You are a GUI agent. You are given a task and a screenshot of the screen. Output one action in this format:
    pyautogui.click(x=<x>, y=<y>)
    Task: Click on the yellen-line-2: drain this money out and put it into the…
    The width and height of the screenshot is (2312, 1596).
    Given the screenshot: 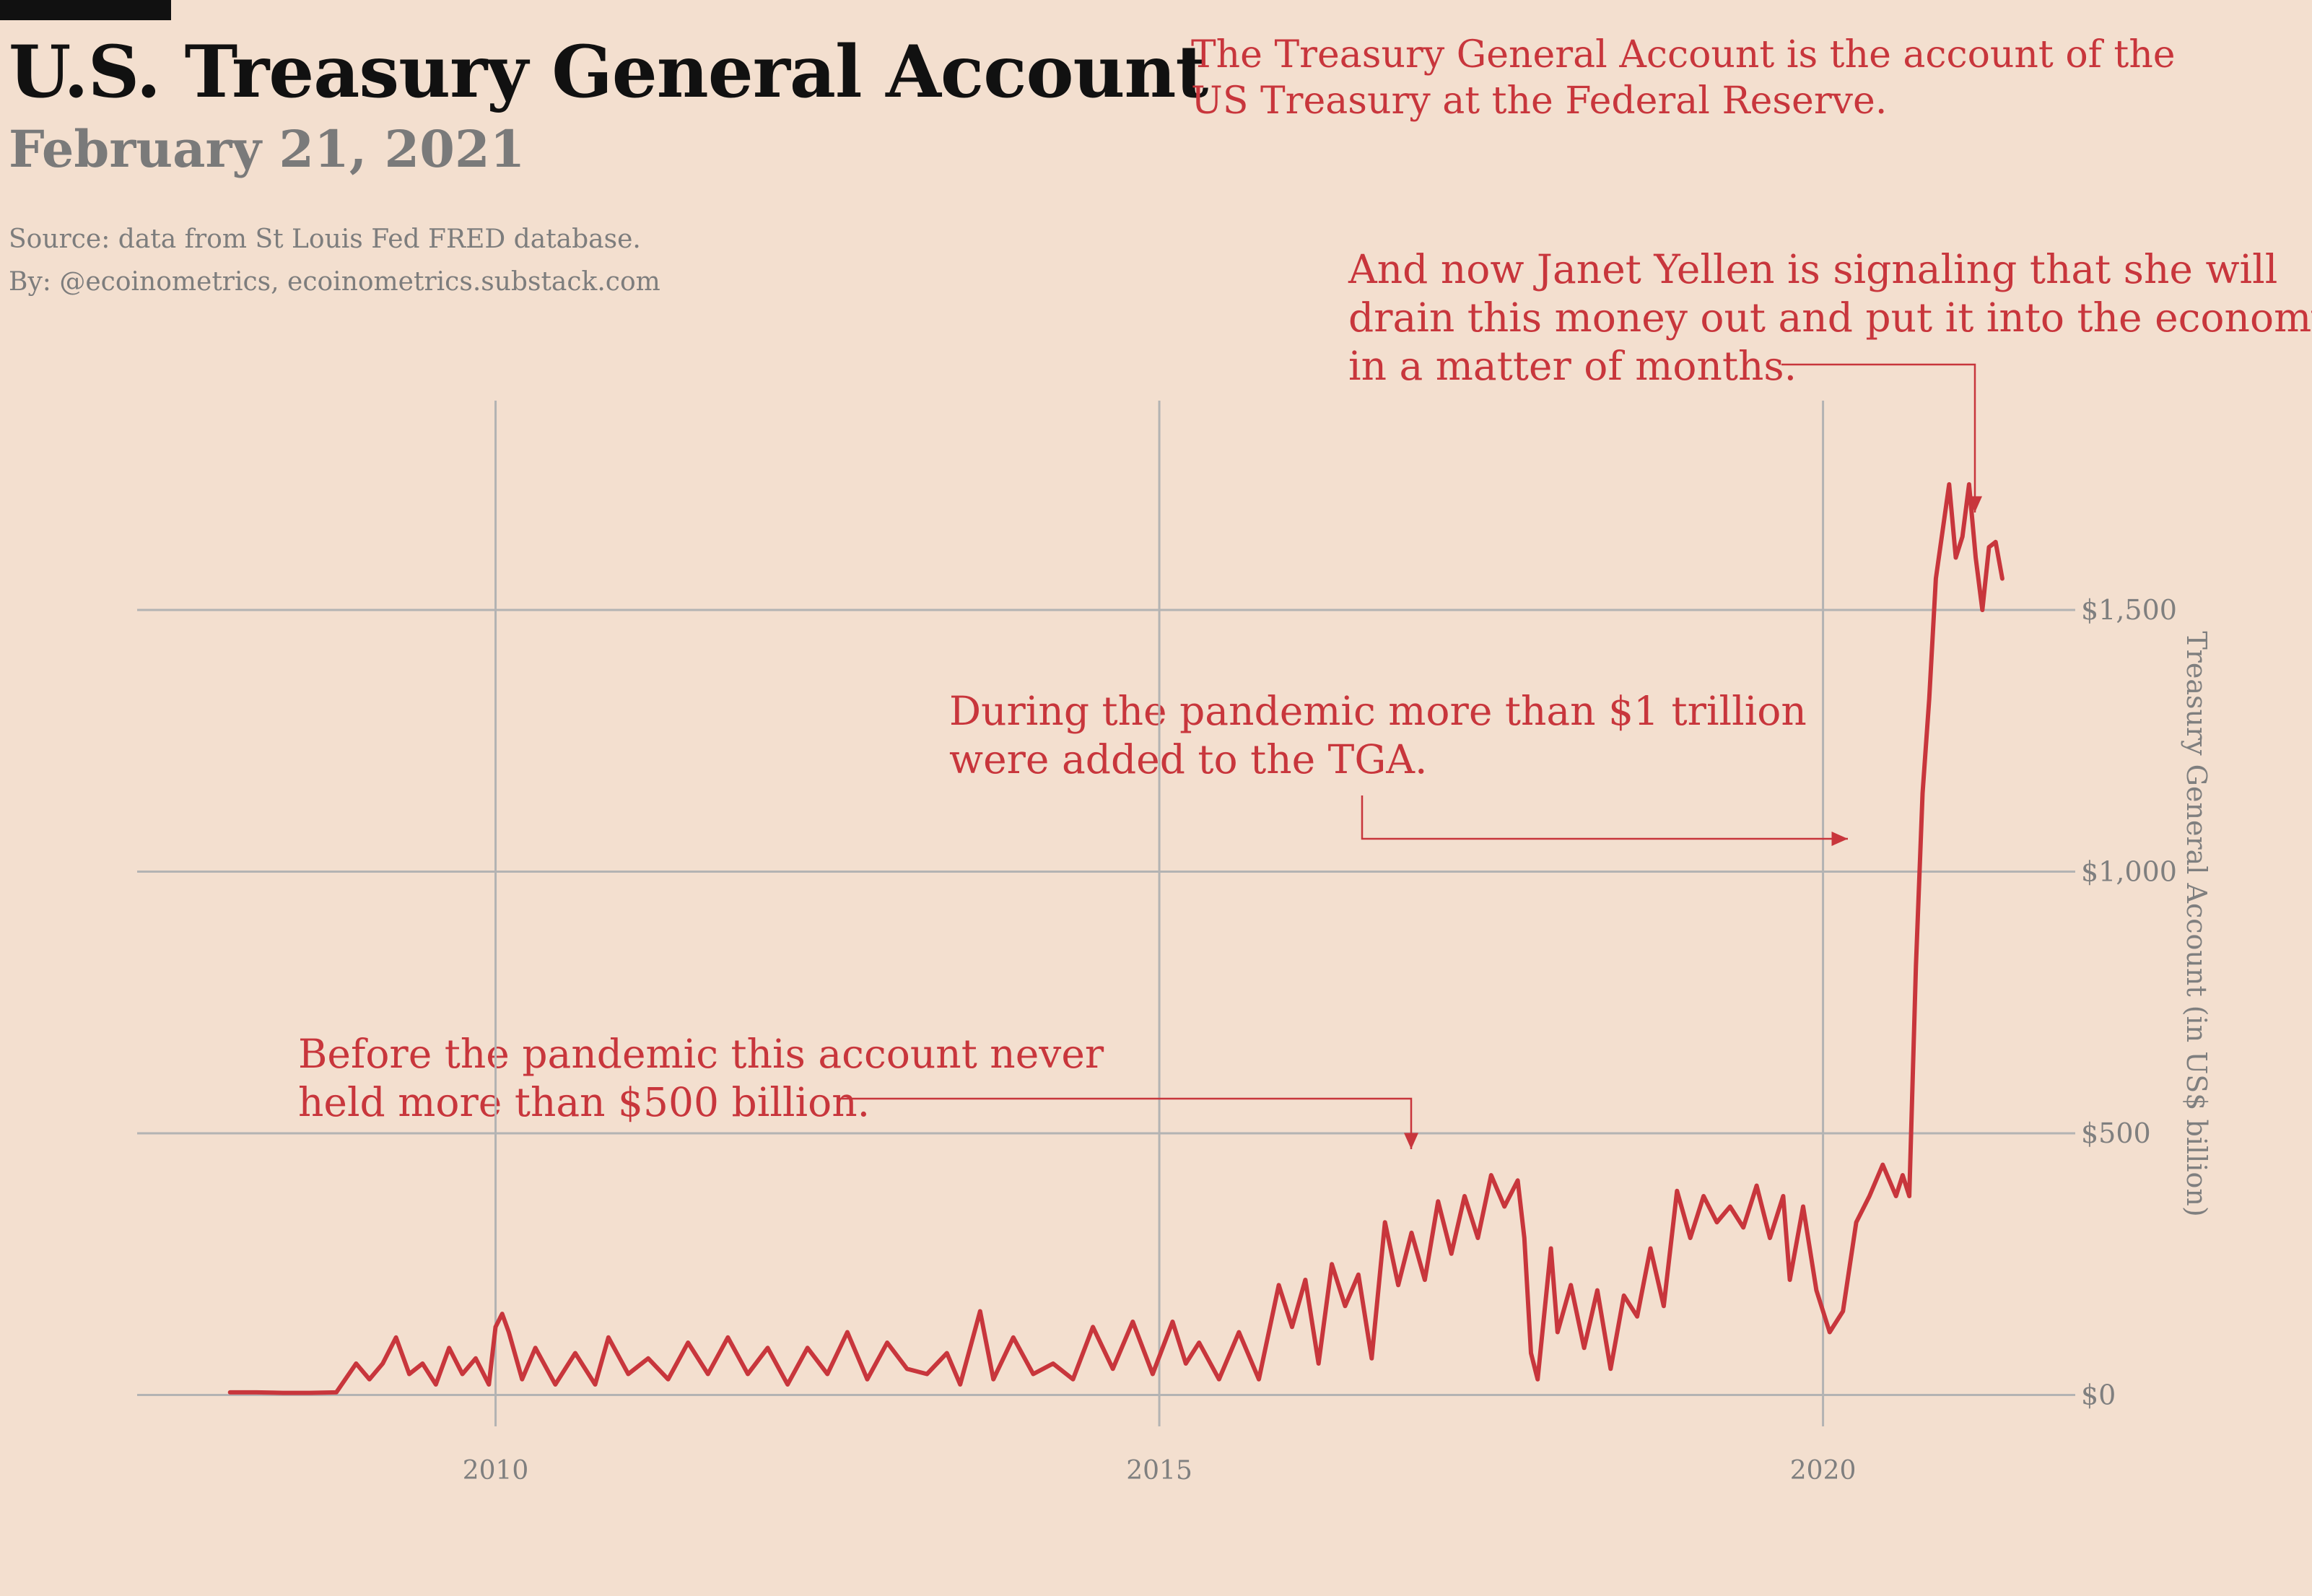 What is the action you would take?
    pyautogui.click(x=1830, y=318)
    